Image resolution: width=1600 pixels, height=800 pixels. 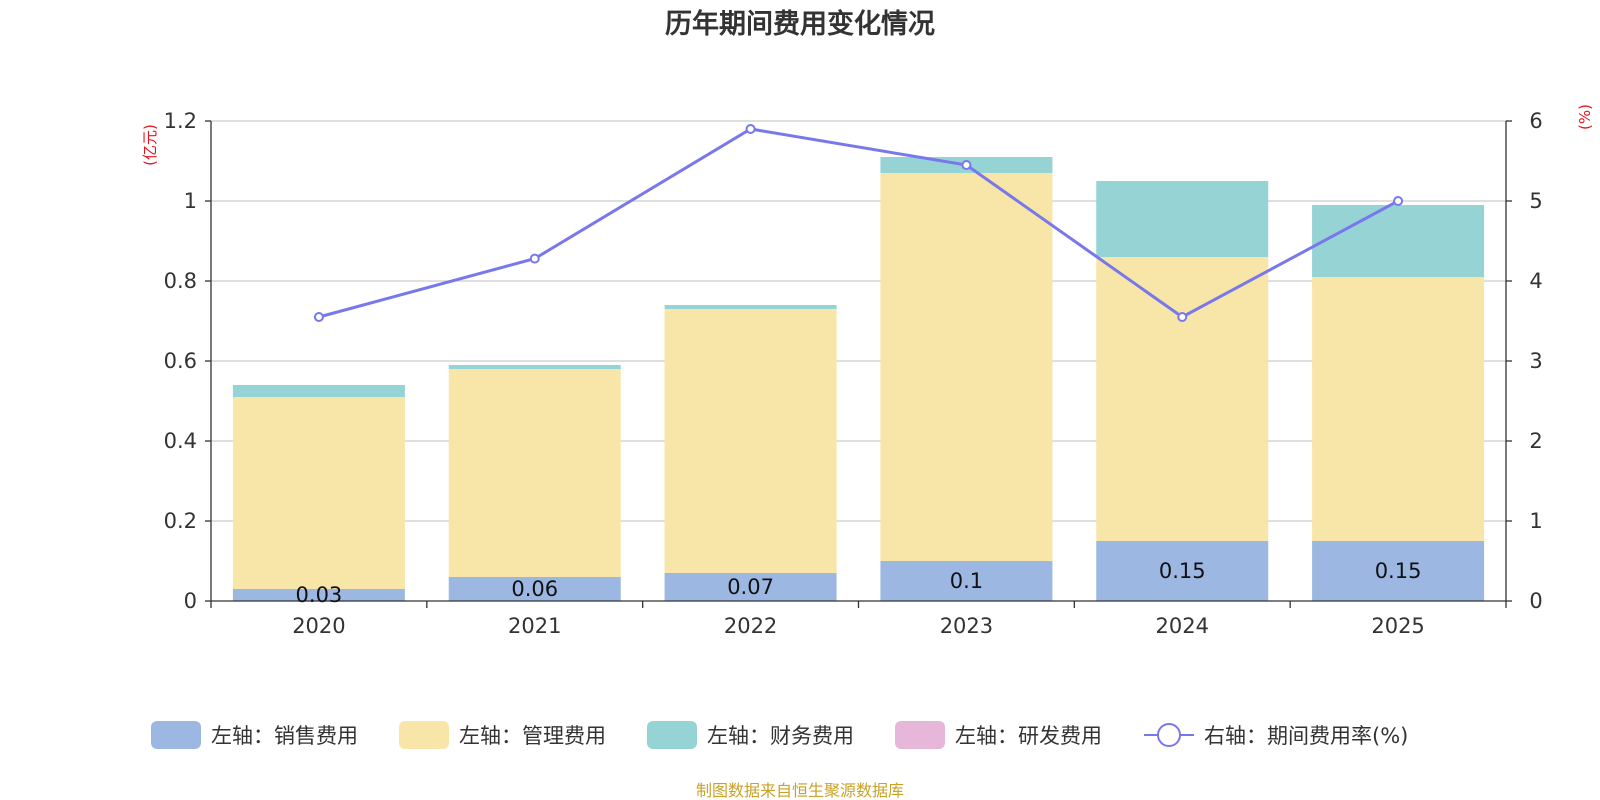 I want to click on bar-sales-2022, so click(x=750, y=587).